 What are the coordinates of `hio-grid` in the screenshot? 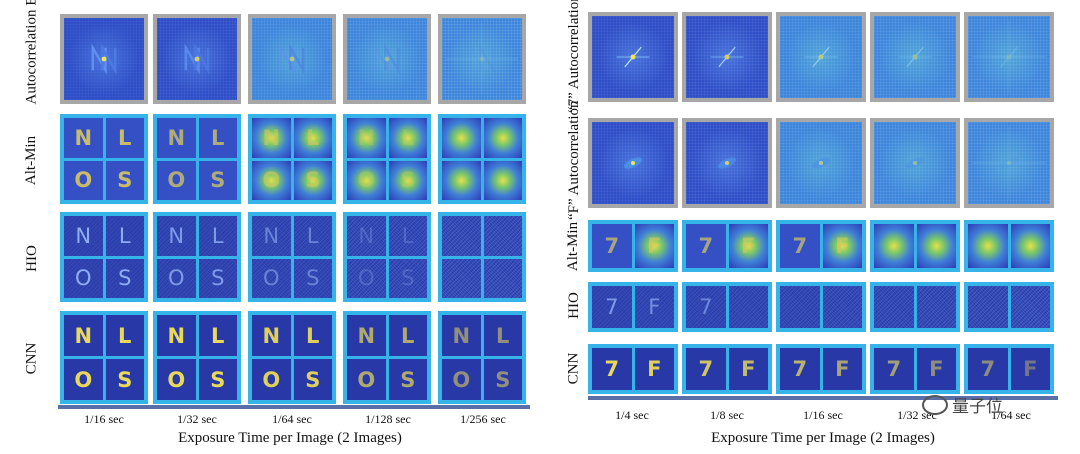 It's located at (482, 257).